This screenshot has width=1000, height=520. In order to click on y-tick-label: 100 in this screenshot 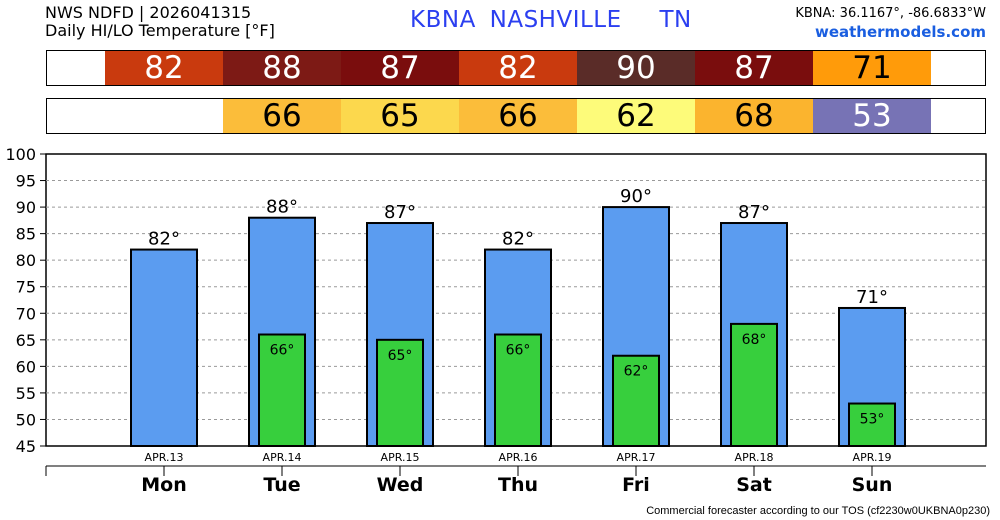, I will do `click(20, 154)`.